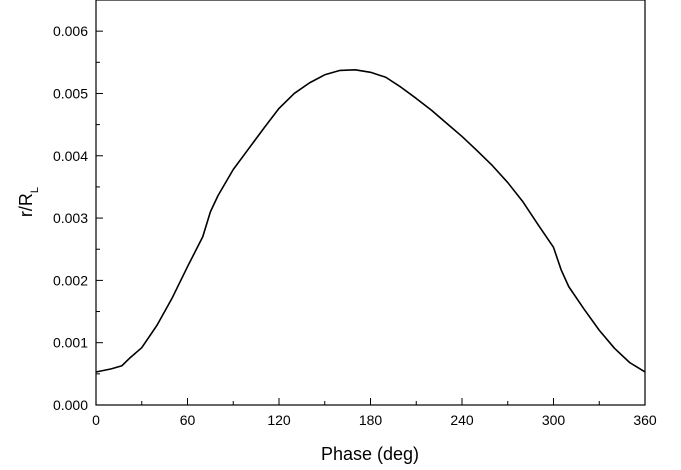  Describe the element at coordinates (188, 420) in the screenshot. I see `x-tick-label: 60` at that location.